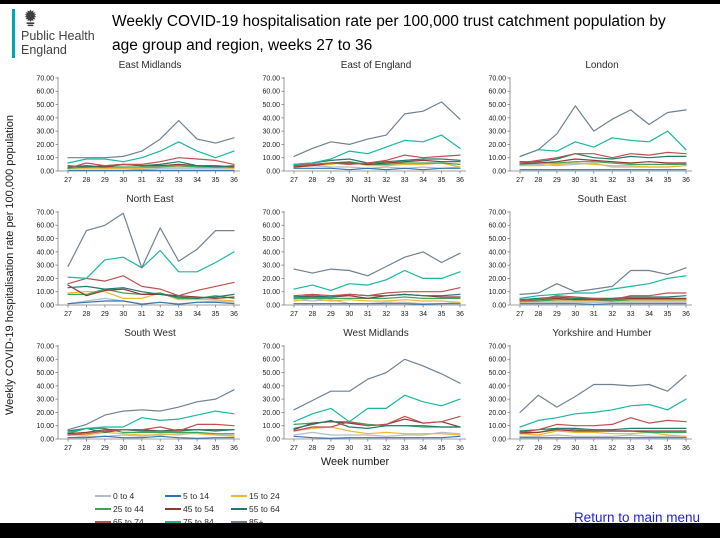 The image size is (720, 538). Describe the element at coordinates (355, 462) in the screenshot. I see `x-axis-label: Week number` at that location.